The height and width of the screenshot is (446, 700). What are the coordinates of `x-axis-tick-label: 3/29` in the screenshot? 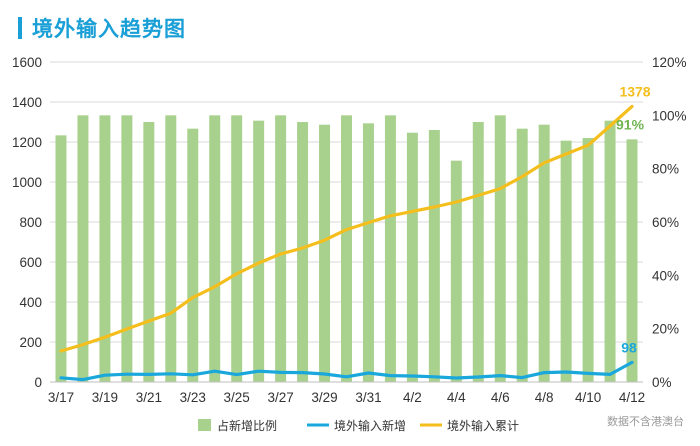 It's located at (324, 397).